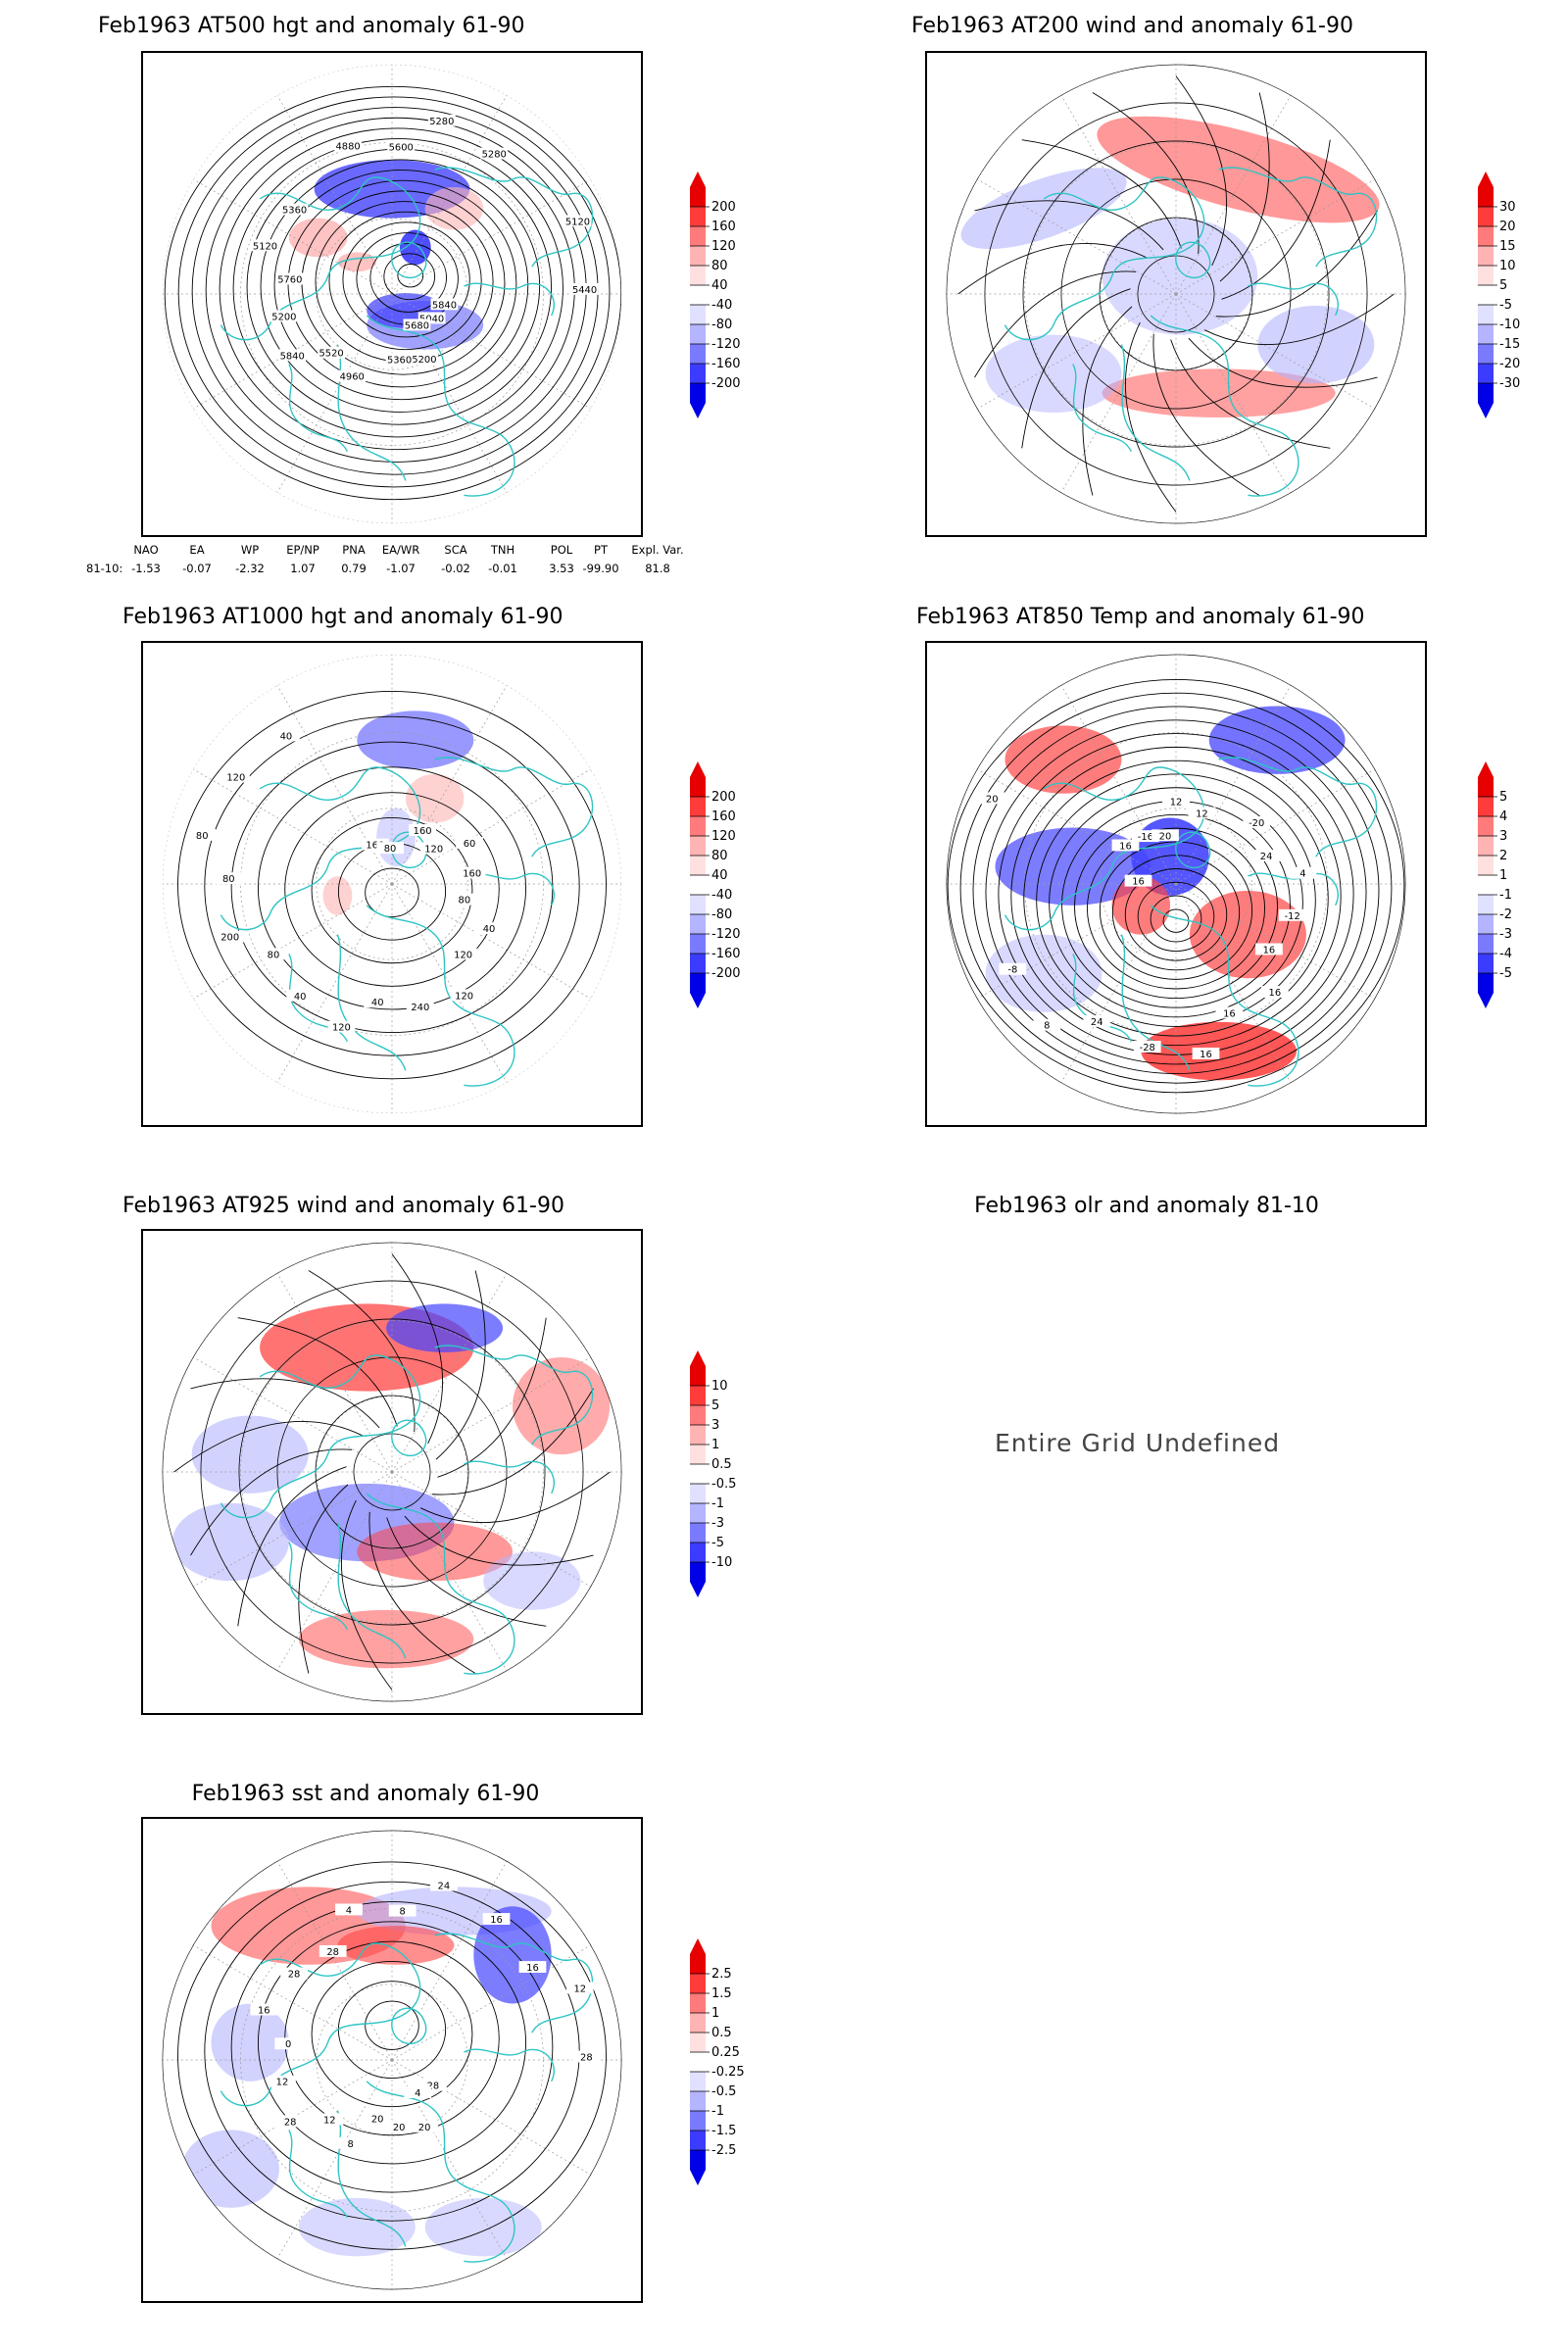  What do you see at coordinates (290, 2122) in the screenshot?
I see `contour-label: 28` at bounding box center [290, 2122].